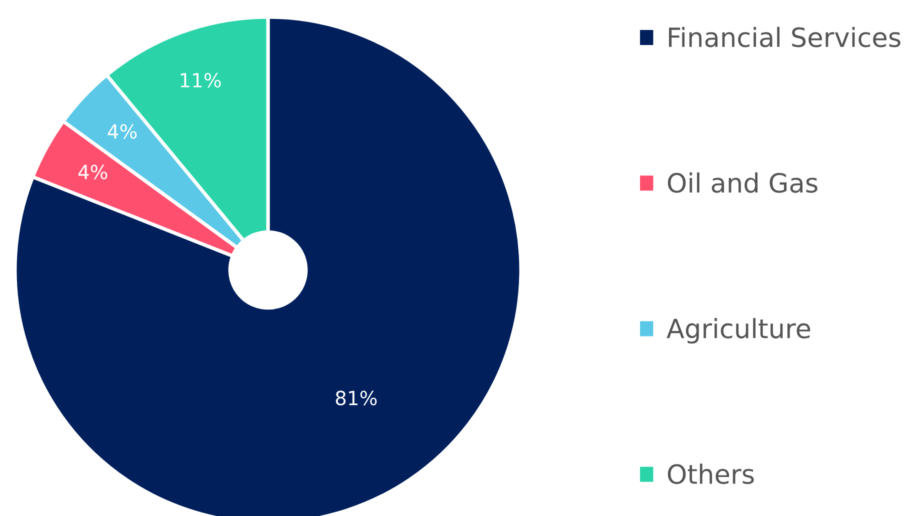  Describe the element at coordinates (738, 331) in the screenshot. I see `legend-label: Agriculture` at that location.